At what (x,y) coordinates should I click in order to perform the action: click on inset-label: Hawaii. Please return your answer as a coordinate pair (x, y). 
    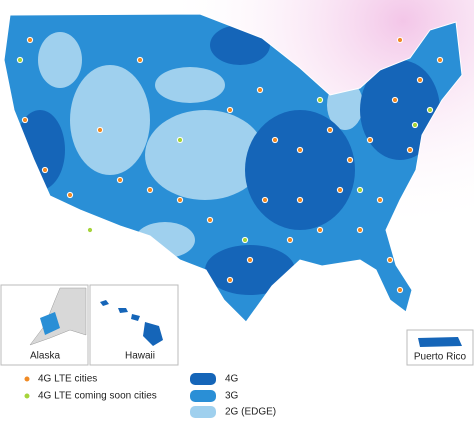
    Looking at the image, I should click on (140, 356).